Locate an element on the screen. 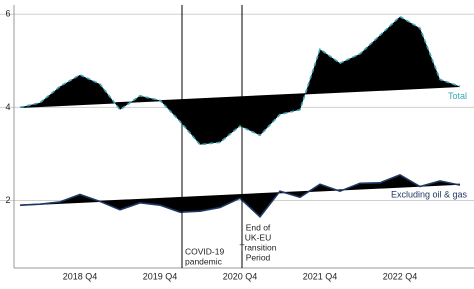  x-tick-label: 2019 Q4 is located at coordinates (160, 276).